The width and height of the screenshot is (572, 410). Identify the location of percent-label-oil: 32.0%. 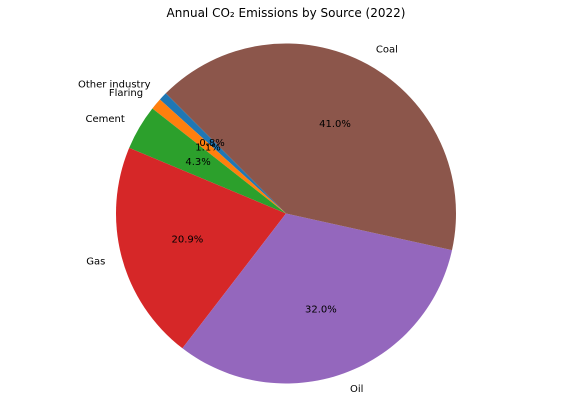
(321, 309).